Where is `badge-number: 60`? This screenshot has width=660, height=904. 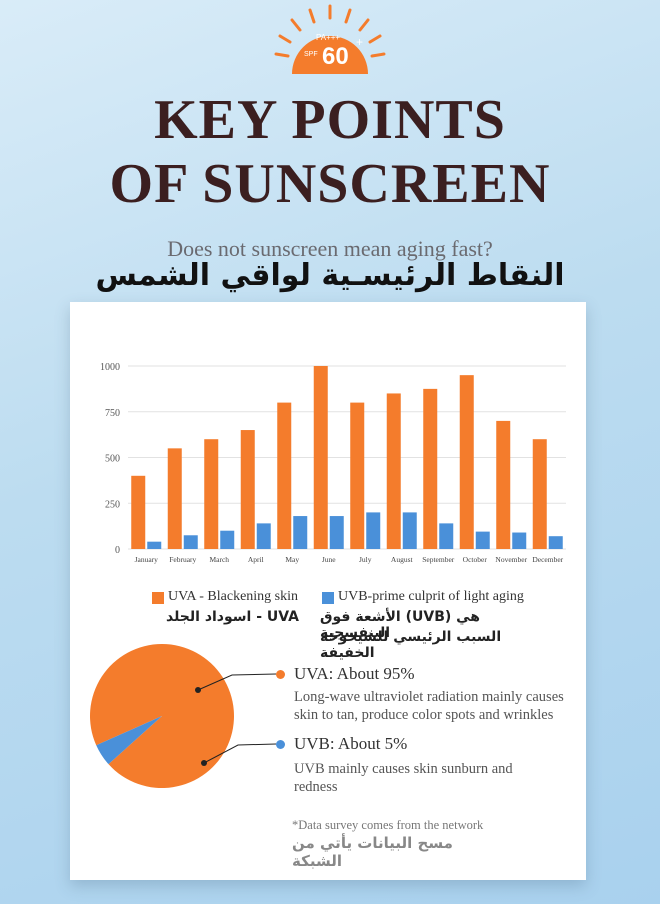 badge-number: 60 is located at coordinates (335, 56).